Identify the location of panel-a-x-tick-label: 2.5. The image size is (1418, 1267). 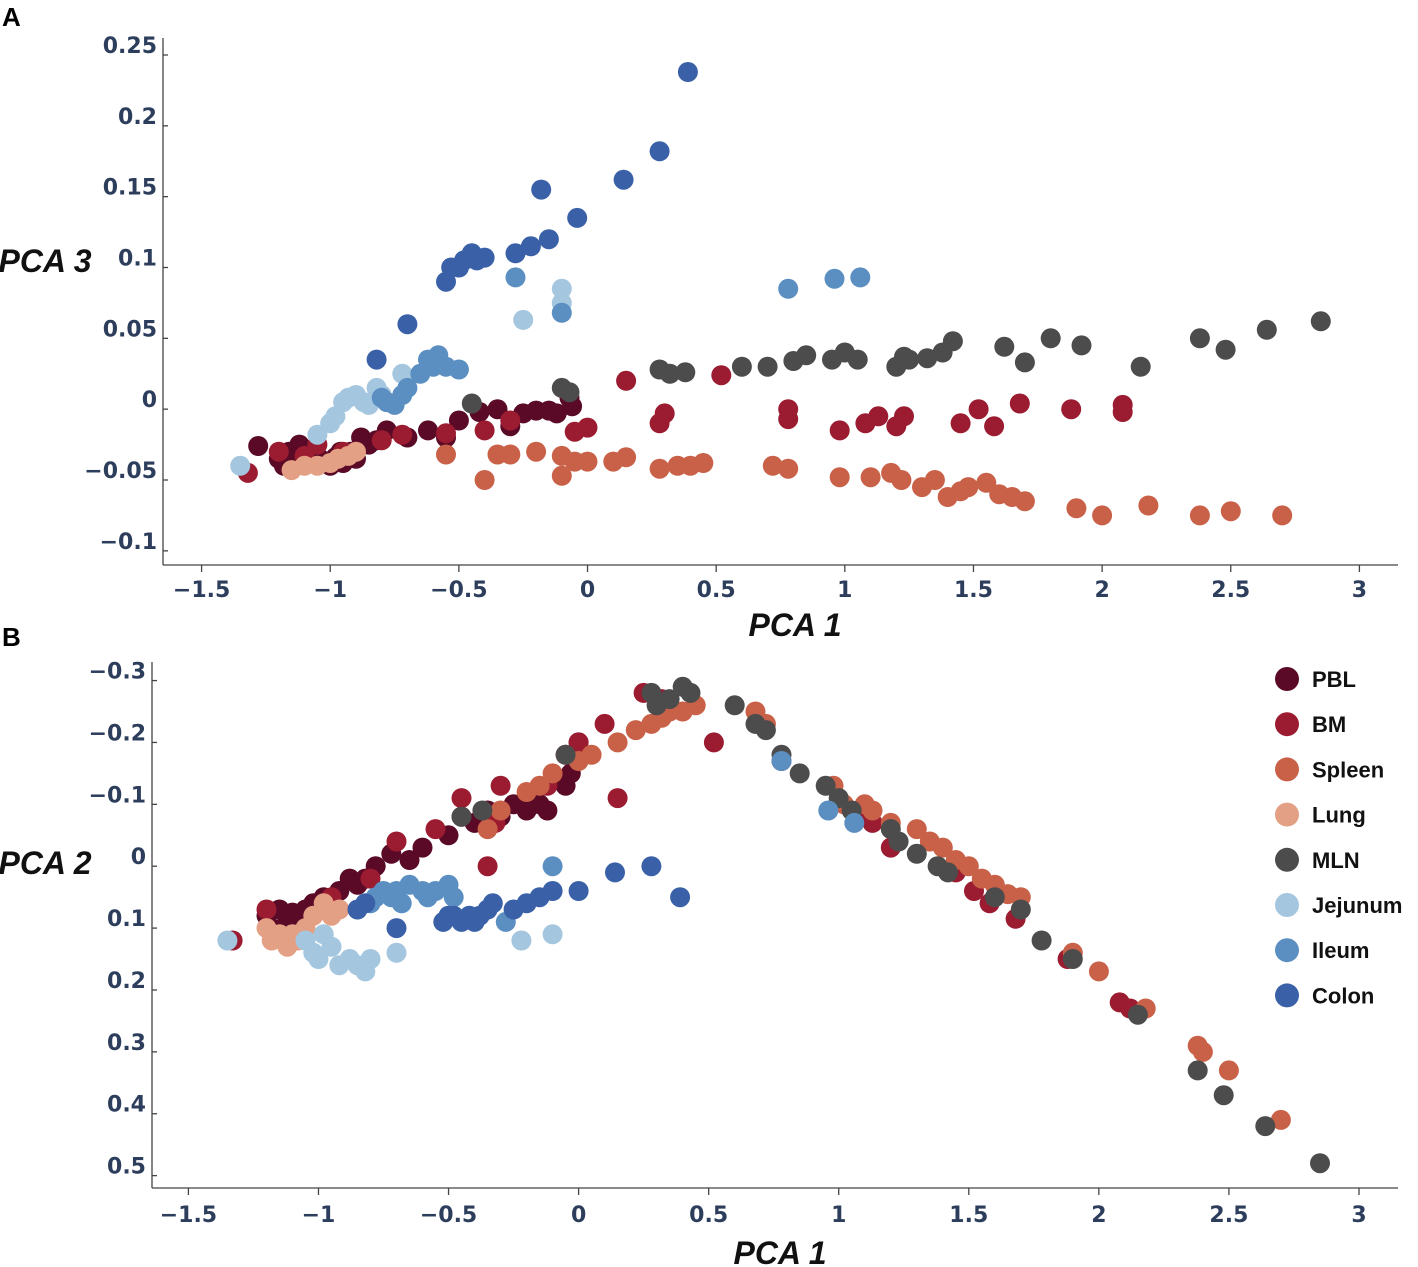
(1230, 590).